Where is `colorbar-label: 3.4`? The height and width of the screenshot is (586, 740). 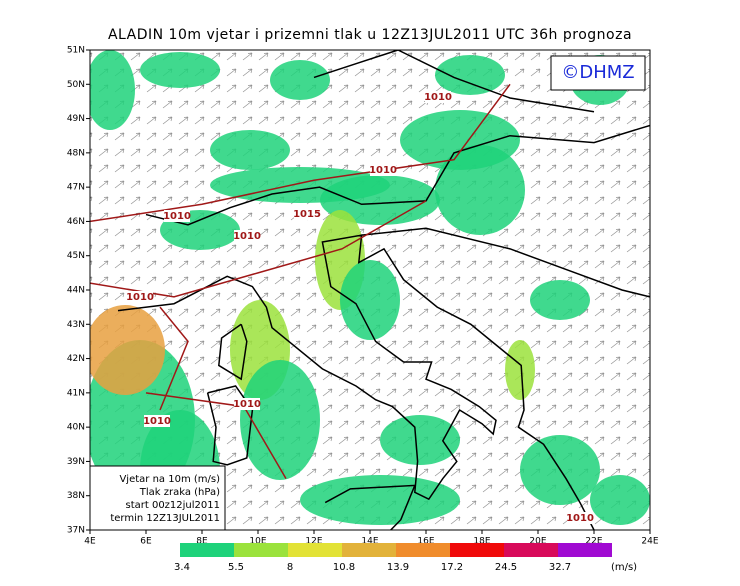
colorbar-label: 3.4 is located at coordinates (182, 567).